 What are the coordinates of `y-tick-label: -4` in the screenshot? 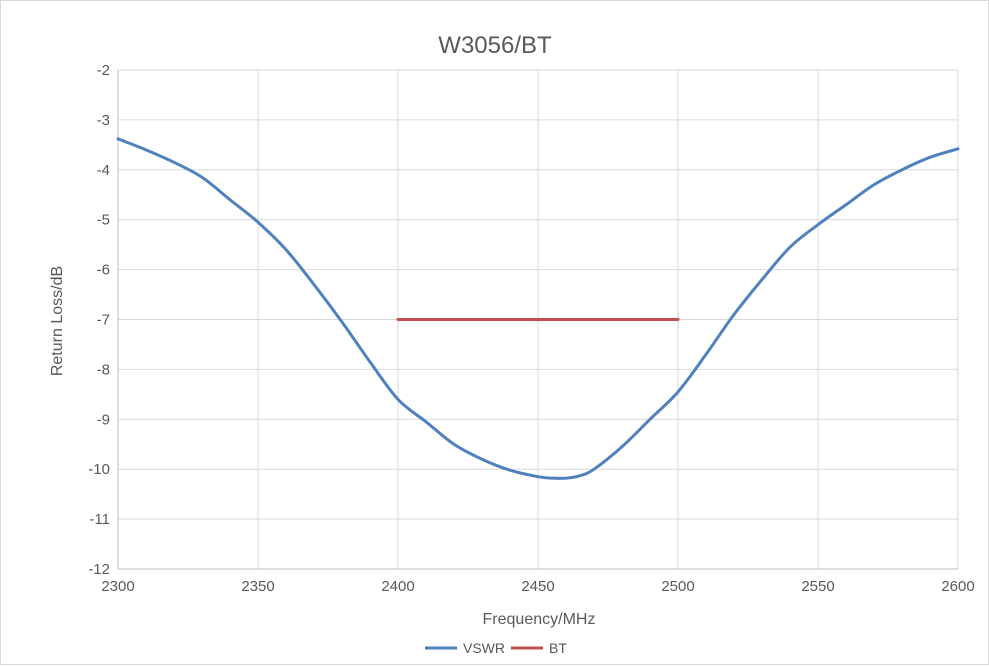 It's located at (103, 170).